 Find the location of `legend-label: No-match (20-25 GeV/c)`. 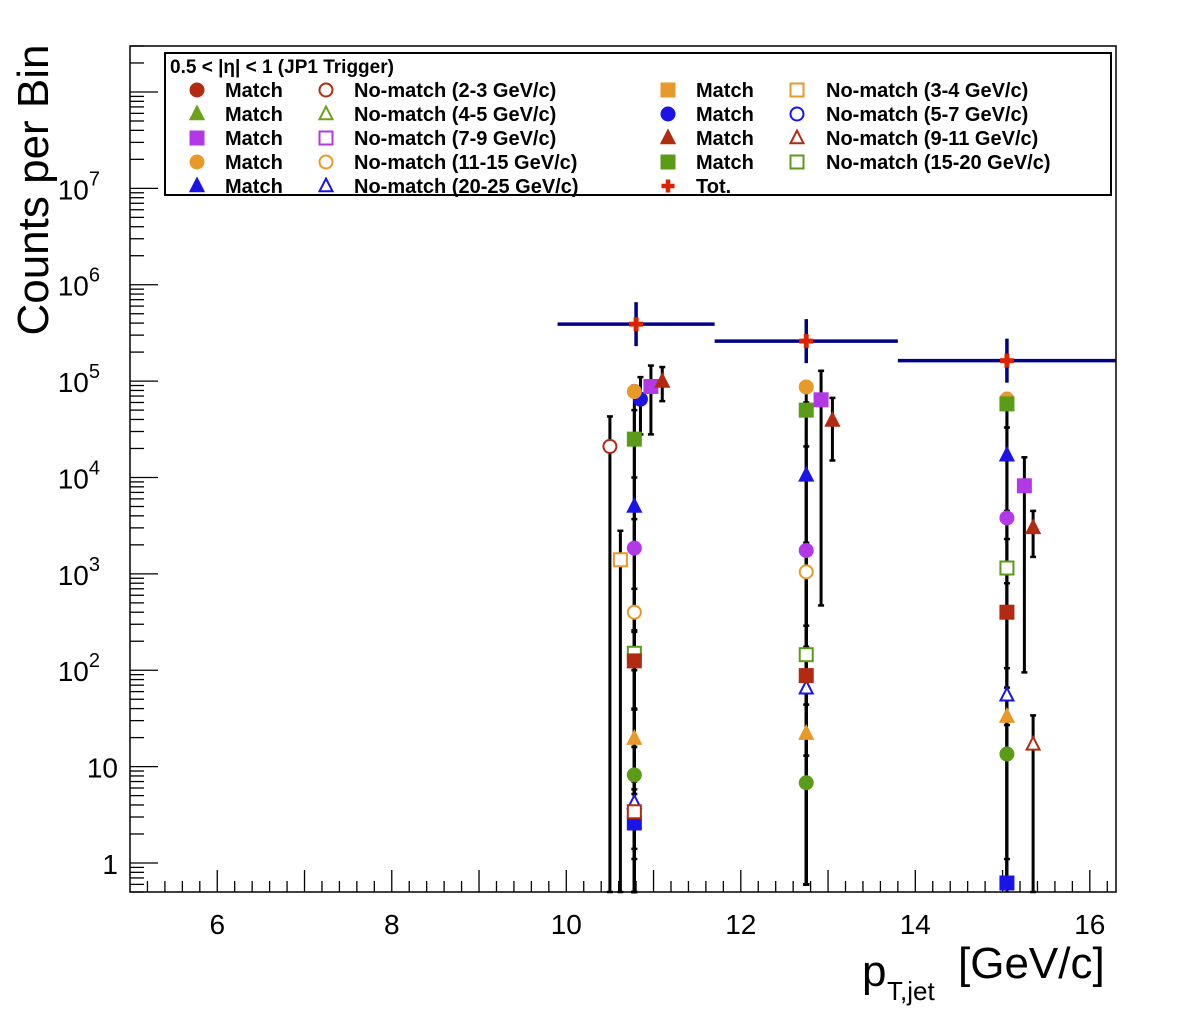

legend-label: No-match (20-25 GeV/c) is located at coordinates (466, 187).